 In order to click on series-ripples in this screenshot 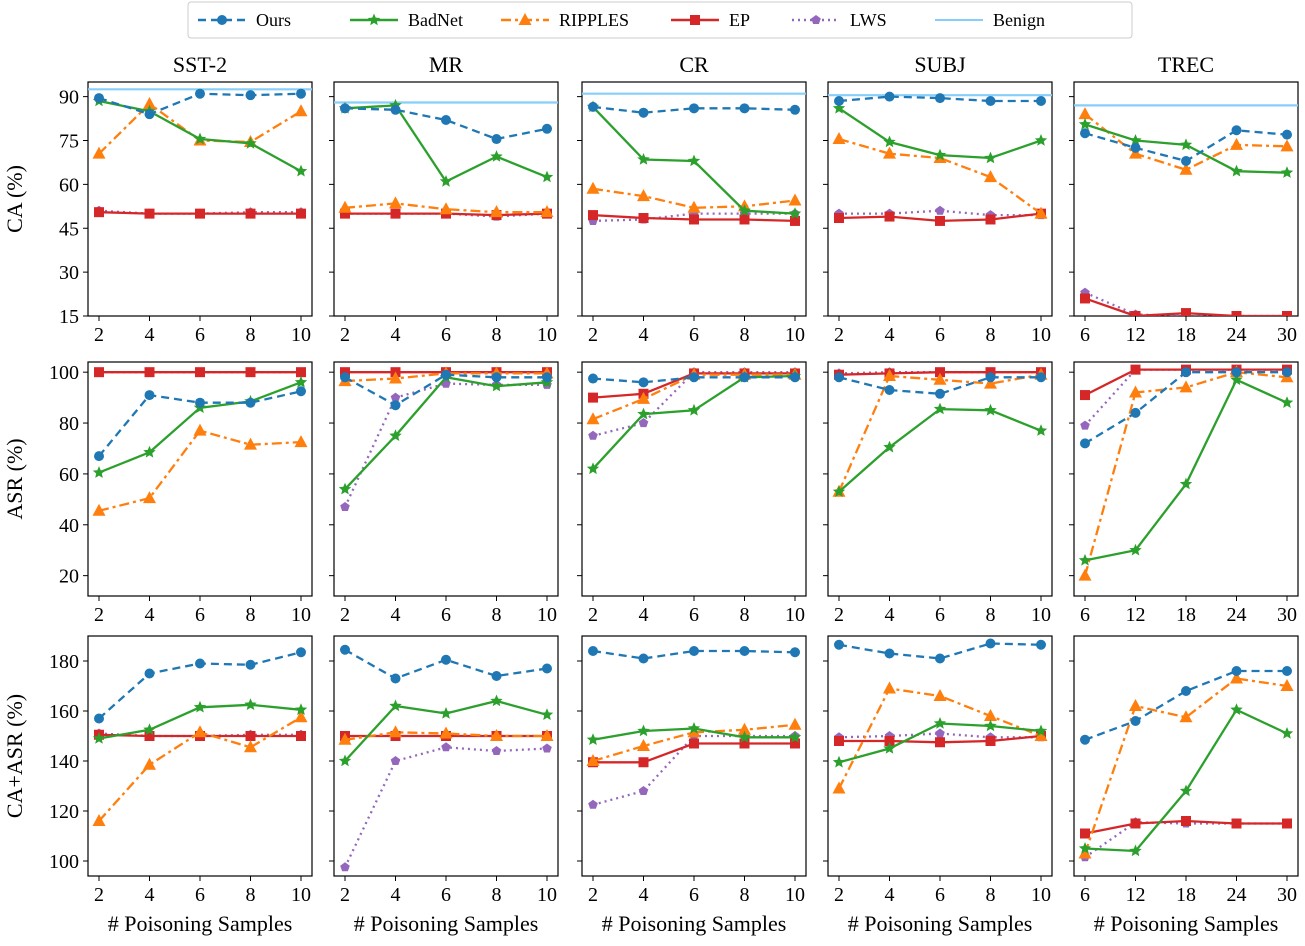, I will do `click(694, 197)`.